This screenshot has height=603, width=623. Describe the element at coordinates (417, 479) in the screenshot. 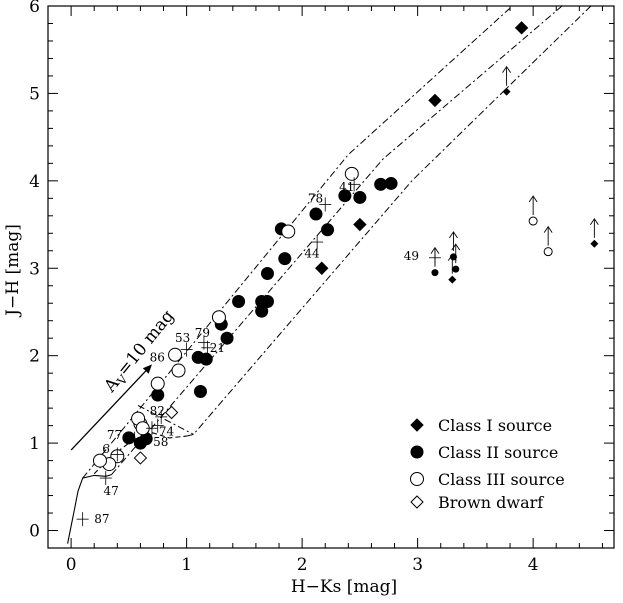

I see `legend-marker-open-circle` at that location.